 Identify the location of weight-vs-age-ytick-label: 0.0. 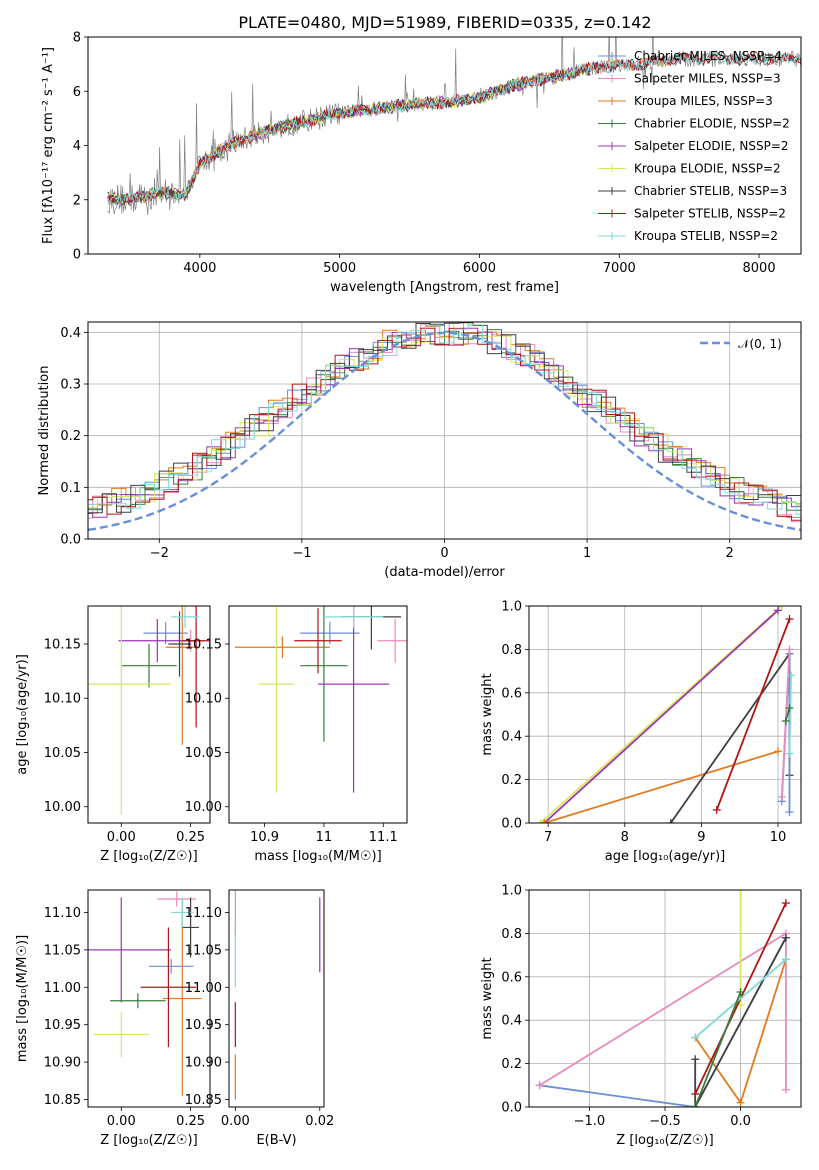
(511, 824).